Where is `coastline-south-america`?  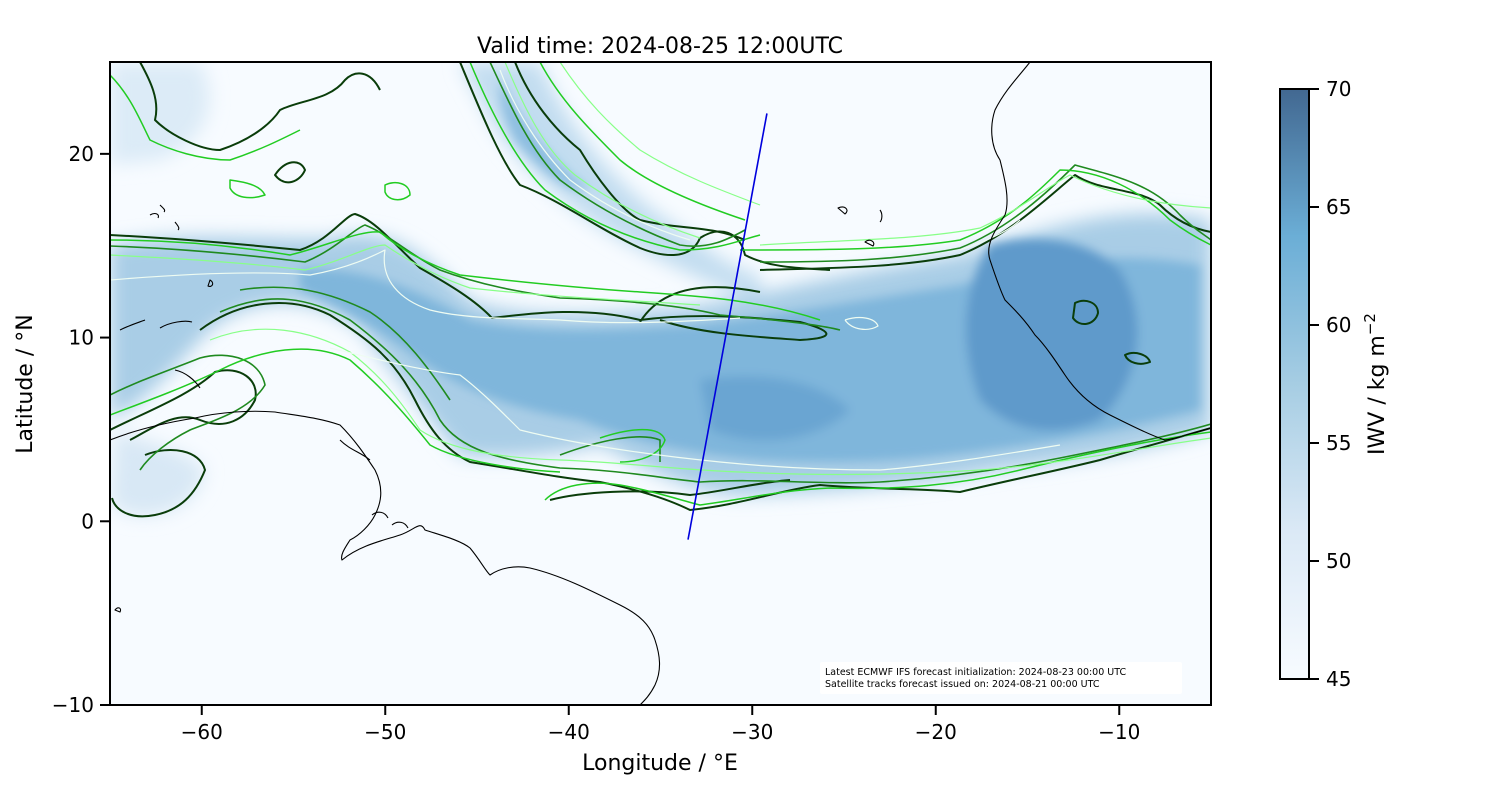
coastline-south-america is located at coordinates (385, 557).